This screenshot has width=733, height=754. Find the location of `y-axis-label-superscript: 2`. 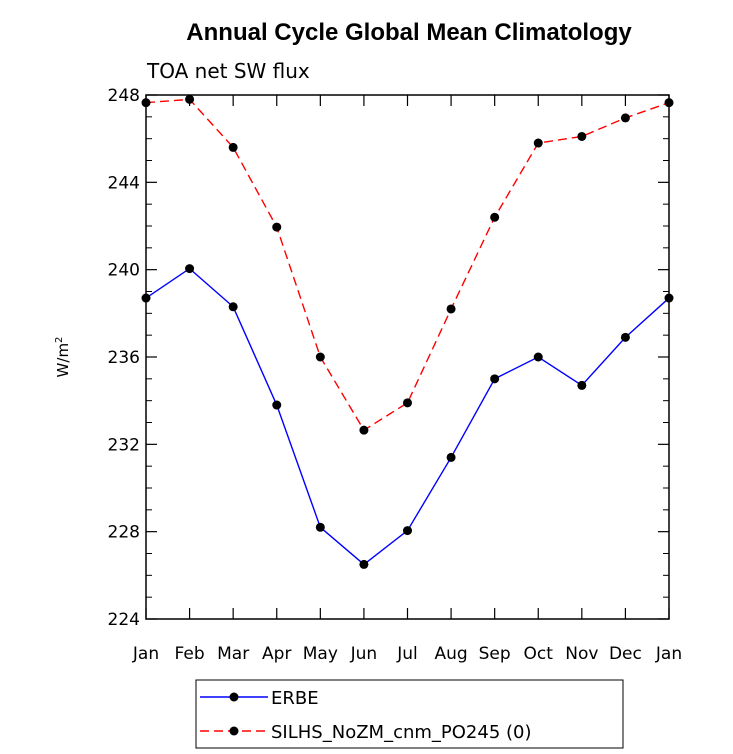

y-axis-label-superscript: 2 is located at coordinates (59, 340).